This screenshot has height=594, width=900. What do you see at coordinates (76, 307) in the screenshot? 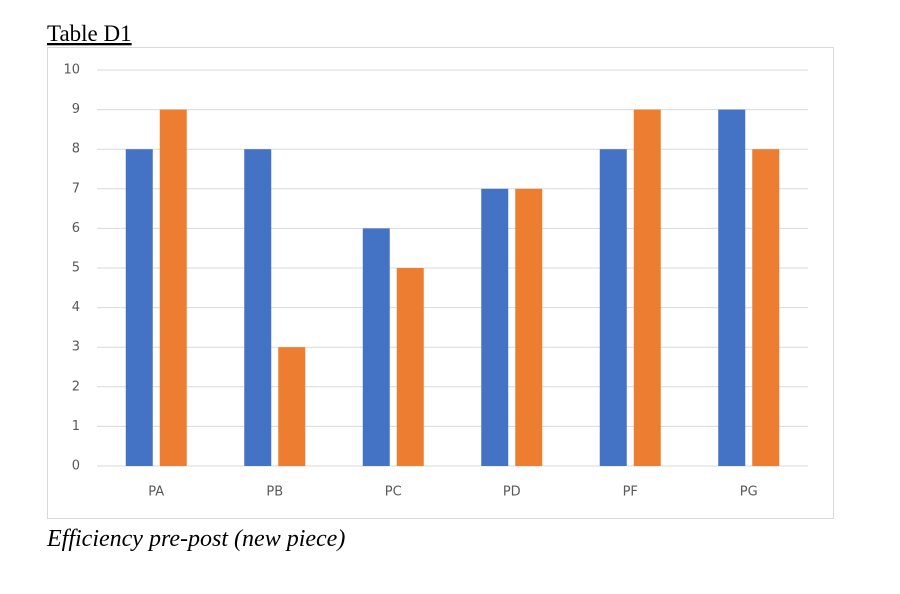
I see `y-tick-label: 4` at bounding box center [76, 307].